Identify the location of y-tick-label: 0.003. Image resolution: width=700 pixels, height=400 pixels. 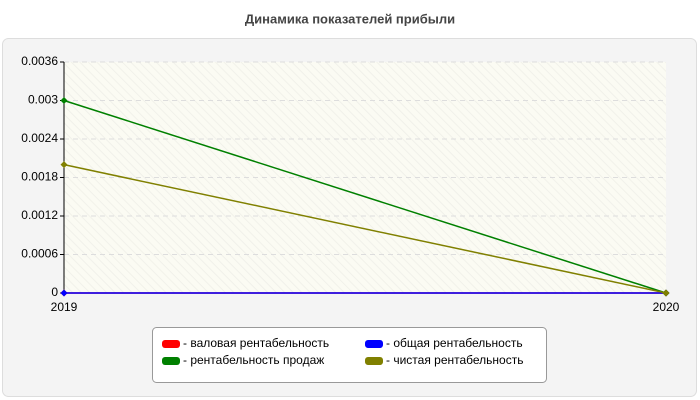
(43, 100).